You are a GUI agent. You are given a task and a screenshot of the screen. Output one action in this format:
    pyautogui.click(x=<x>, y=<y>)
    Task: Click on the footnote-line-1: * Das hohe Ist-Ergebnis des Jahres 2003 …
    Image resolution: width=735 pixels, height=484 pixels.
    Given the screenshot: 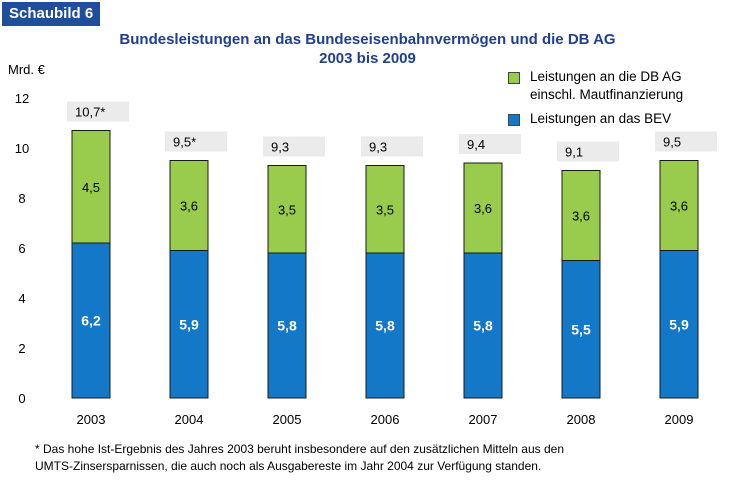 What is the action you would take?
    pyautogui.click(x=299, y=449)
    